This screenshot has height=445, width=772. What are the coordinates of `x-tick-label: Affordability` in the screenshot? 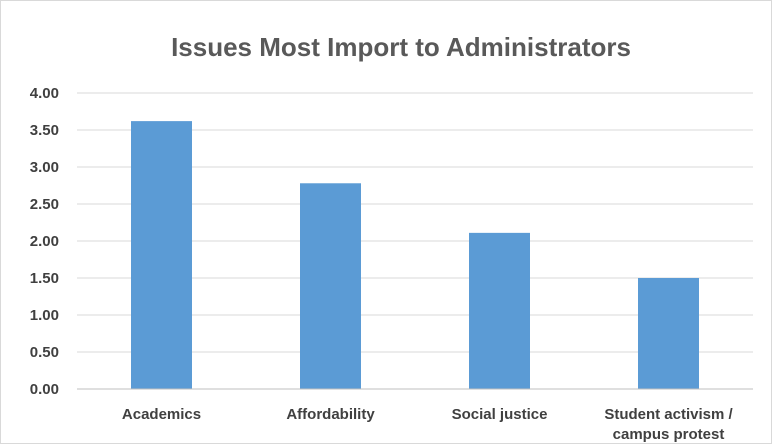 It's located at (330, 414).